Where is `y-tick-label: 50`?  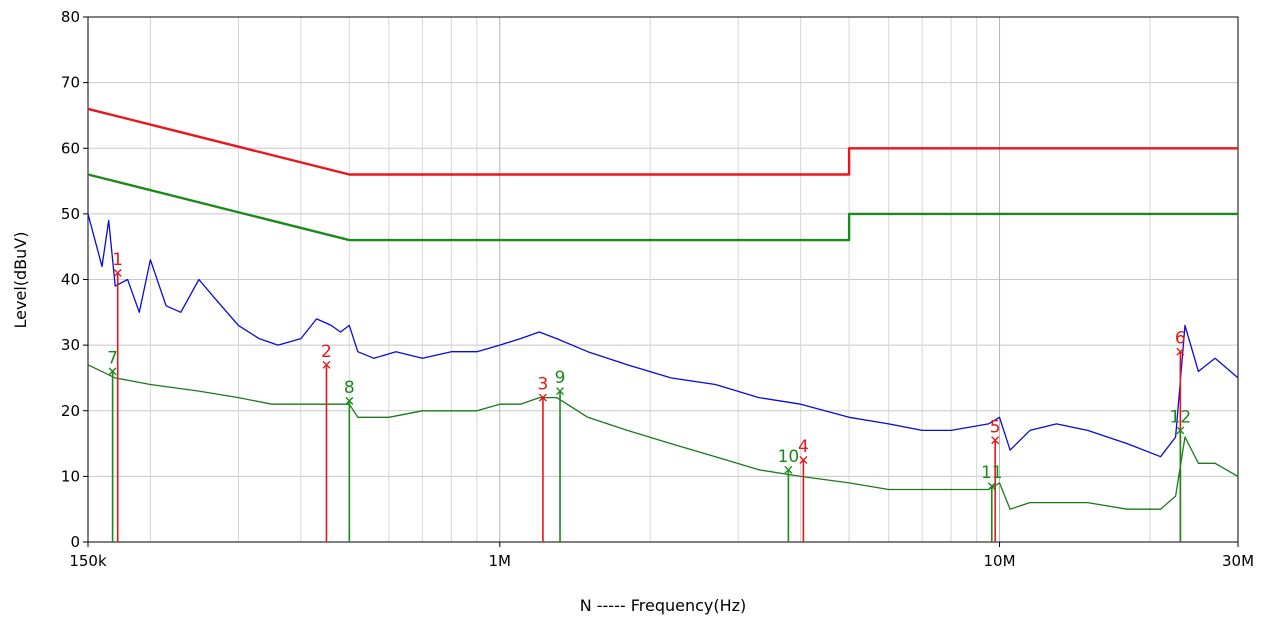 y-tick-label: 50 is located at coordinates (70, 214).